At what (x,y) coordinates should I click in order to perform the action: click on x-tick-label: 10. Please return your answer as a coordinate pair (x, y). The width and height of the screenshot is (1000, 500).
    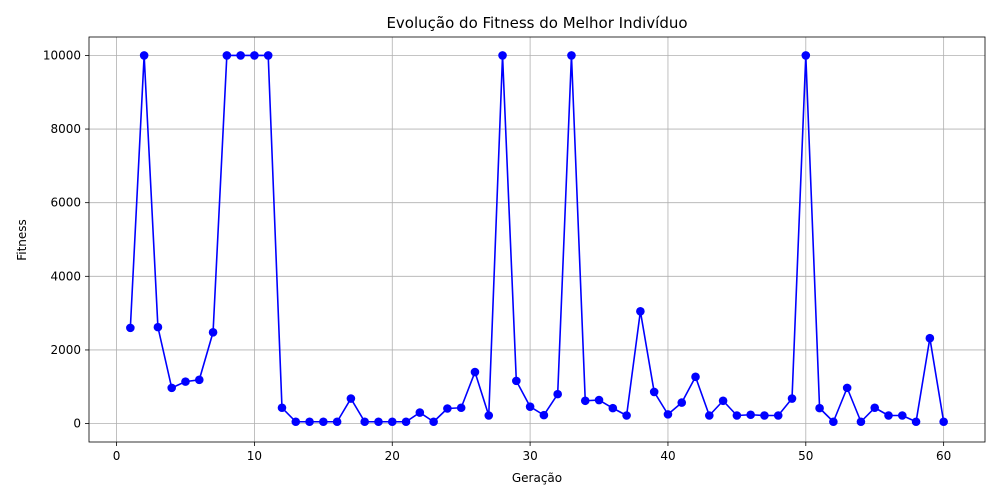
    Looking at the image, I should click on (254, 456).